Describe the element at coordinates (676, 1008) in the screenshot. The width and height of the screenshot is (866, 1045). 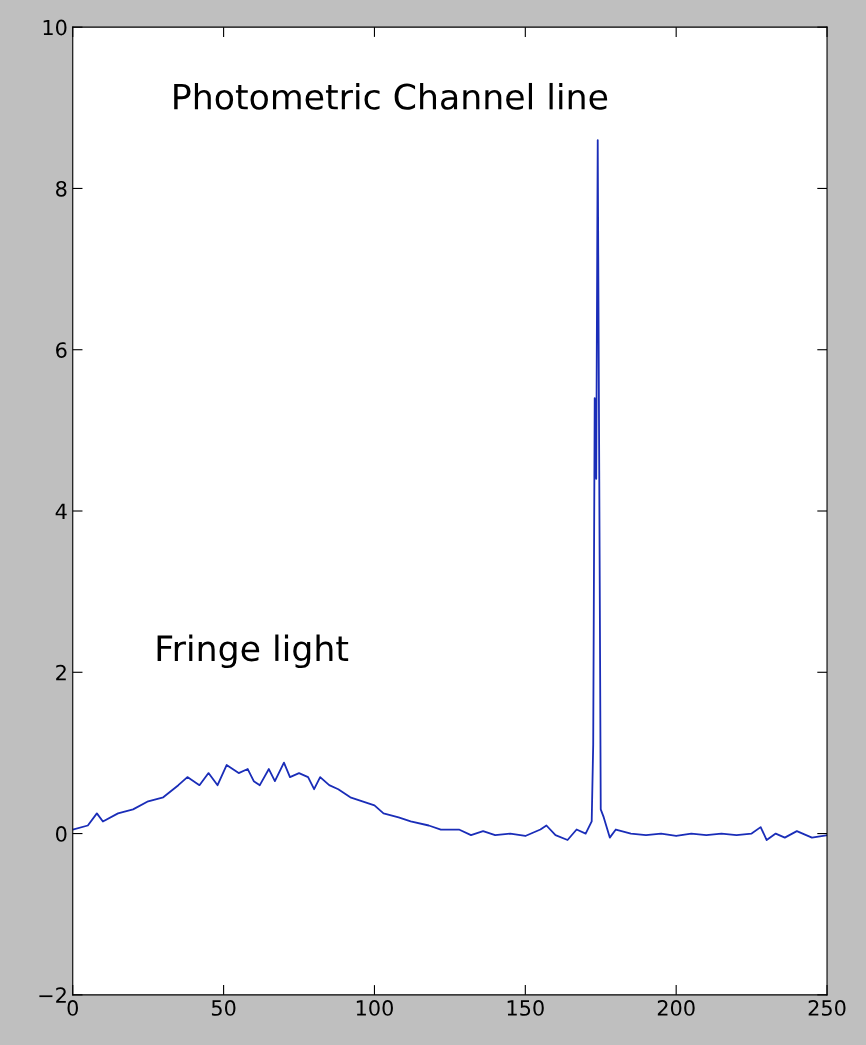
I see `x-tick-label: 200` at that location.